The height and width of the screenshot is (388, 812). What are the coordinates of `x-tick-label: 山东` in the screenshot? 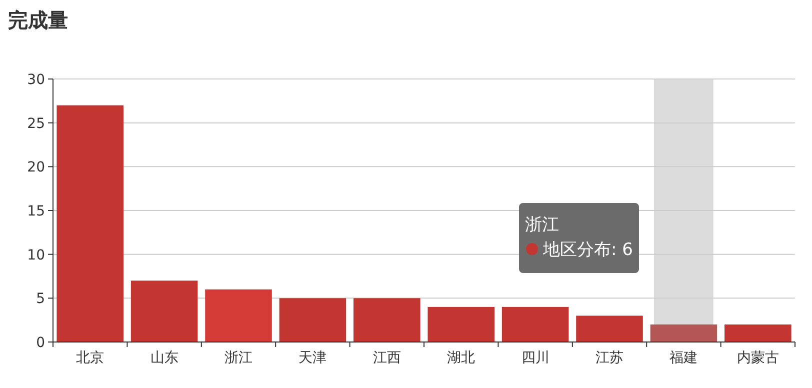 It's located at (164, 358).